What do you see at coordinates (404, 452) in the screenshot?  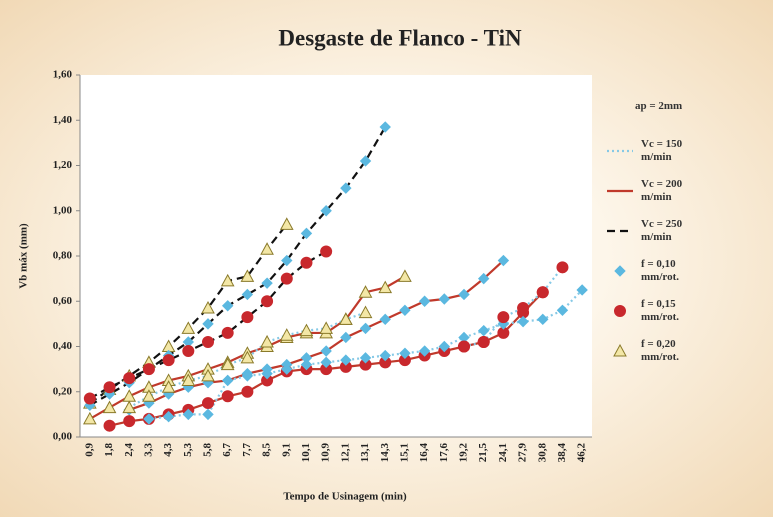 I see `x-tick-label: 15,1` at bounding box center [404, 452].